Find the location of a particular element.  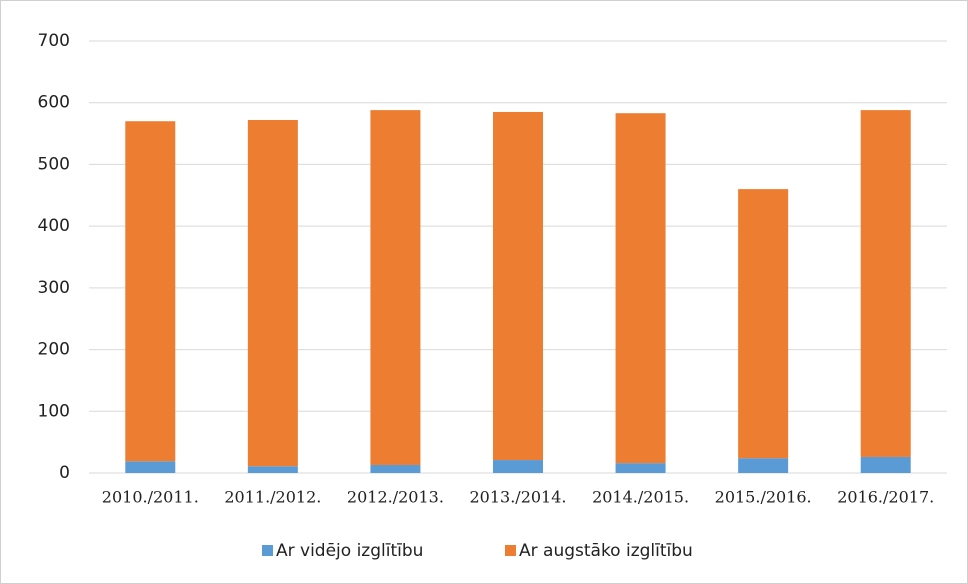

x-tick-label: 2014./2015. is located at coordinates (640, 497).